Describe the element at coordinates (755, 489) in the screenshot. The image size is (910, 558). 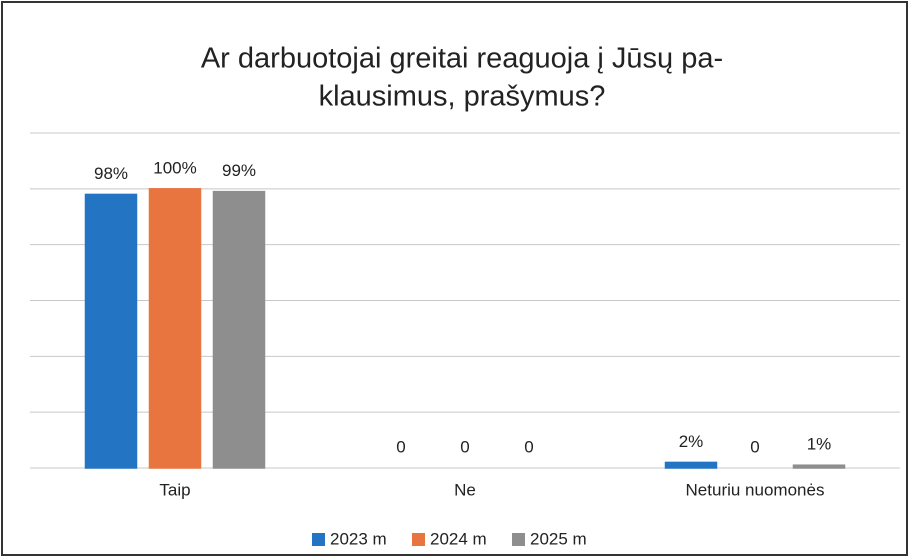
I see `x-tick-label: Neturiu nuomonės` at that location.